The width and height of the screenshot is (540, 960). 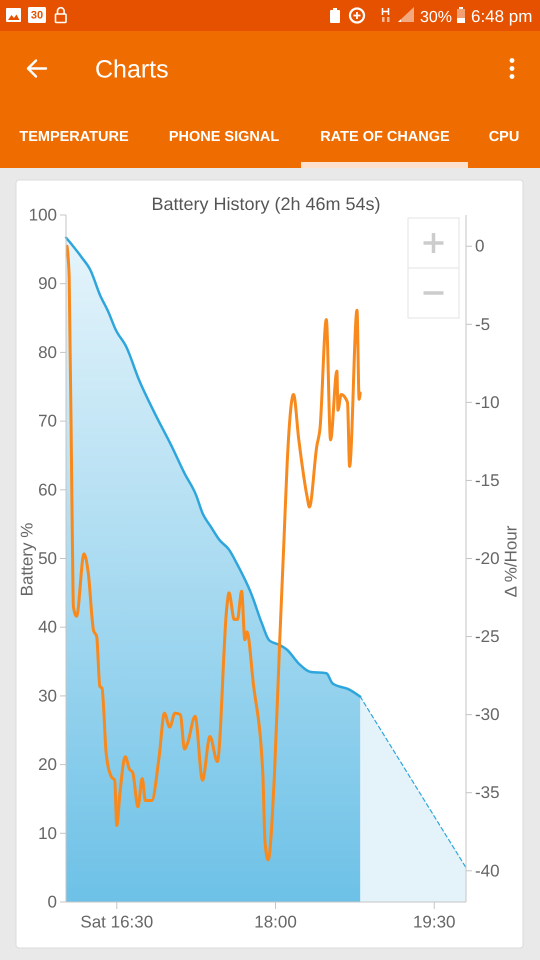 I want to click on x-tick-label: Sat 16:30, so click(x=117, y=922).